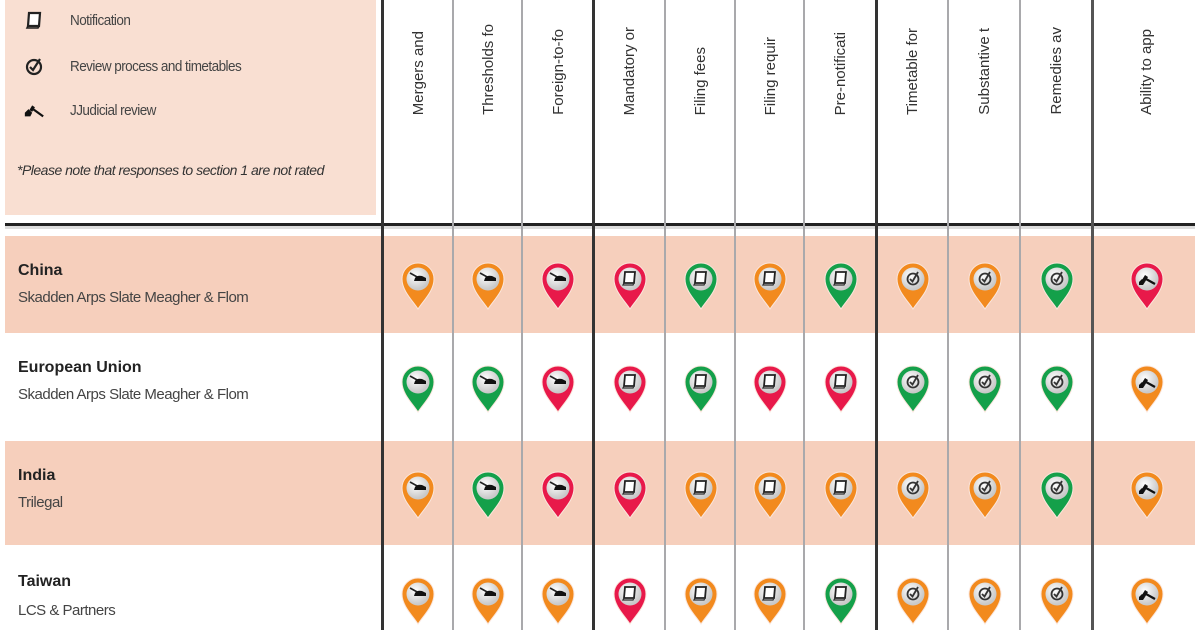 Image resolution: width=1200 pixels, height=630 pixels. I want to click on column-header: Remedies av, so click(1056, 57).